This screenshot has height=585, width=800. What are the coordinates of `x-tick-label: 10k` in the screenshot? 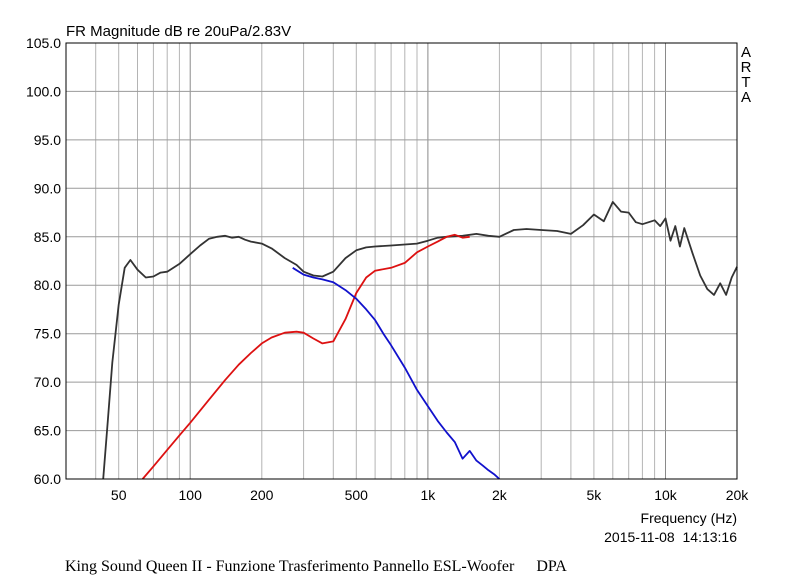 It's located at (666, 495).